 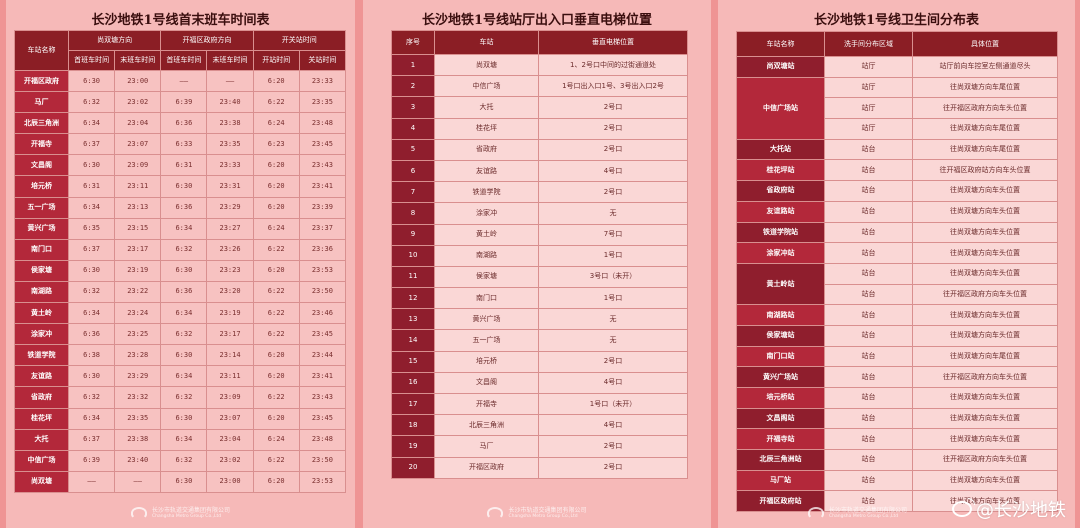 I want to click on station-name: 南湖路站, so click(x=780, y=315).